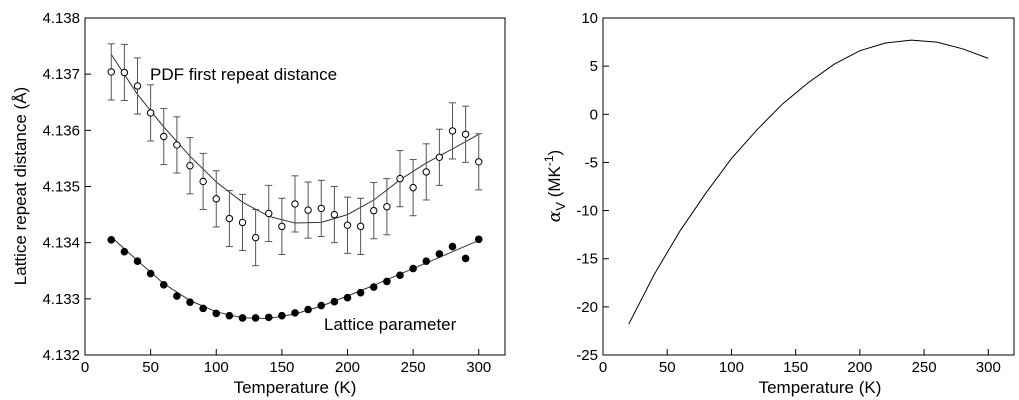 The image size is (1019, 400). What do you see at coordinates (61, 130) in the screenshot?
I see `y-tick-label: 4.136` at bounding box center [61, 130].